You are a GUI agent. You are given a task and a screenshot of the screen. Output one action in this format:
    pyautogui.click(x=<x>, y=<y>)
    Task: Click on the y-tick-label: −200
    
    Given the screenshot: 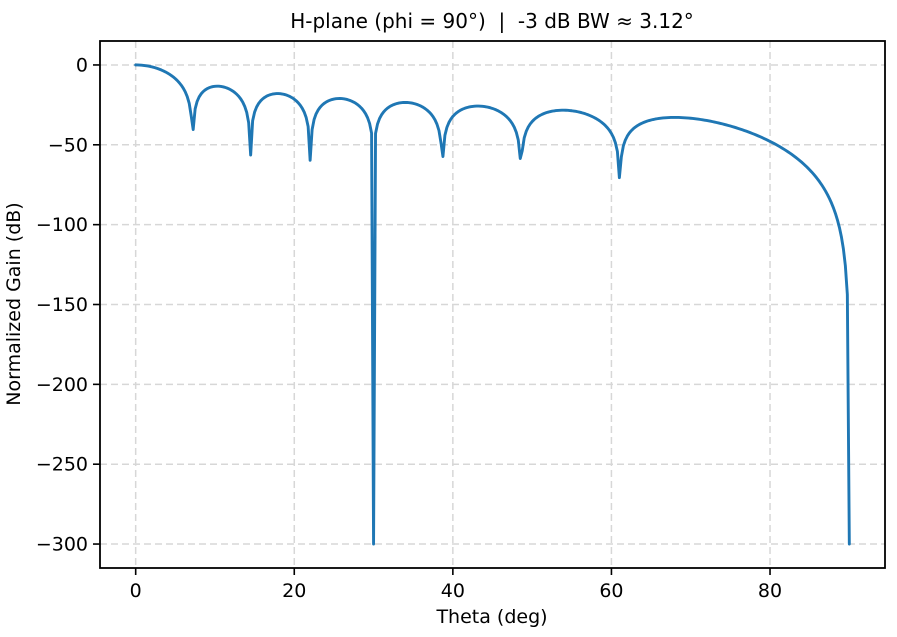 What is the action you would take?
    pyautogui.click(x=62, y=385)
    